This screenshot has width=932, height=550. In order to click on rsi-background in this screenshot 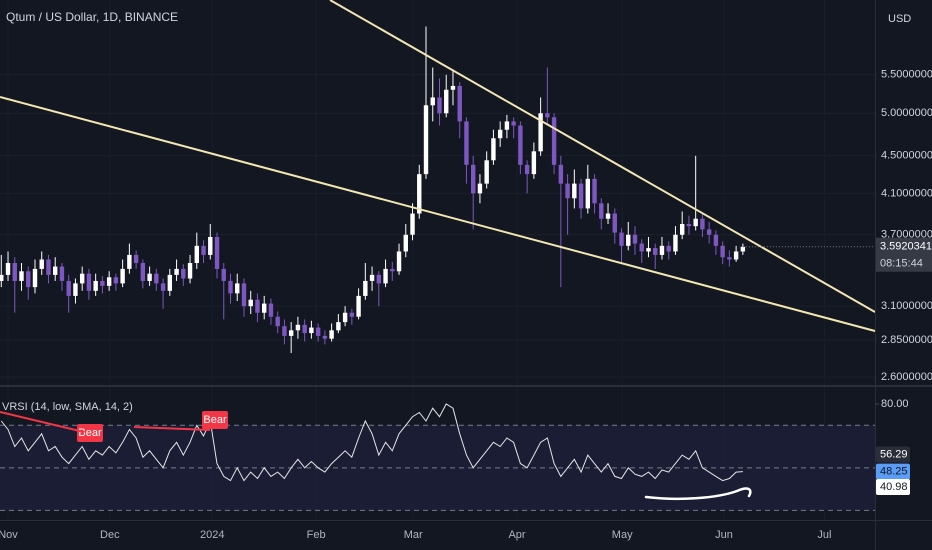, I will do `click(437, 467)`.